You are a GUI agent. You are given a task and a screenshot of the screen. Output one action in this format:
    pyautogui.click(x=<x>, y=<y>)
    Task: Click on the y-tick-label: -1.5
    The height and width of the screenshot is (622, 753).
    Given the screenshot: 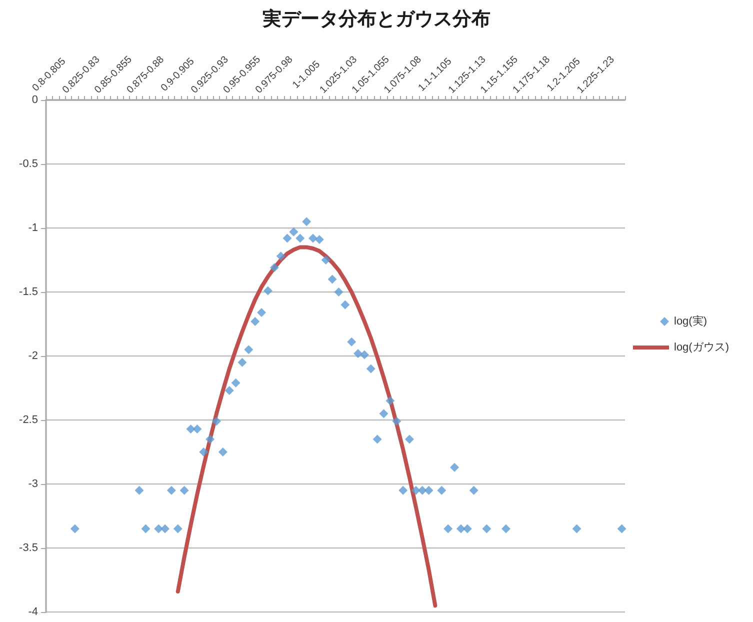 What is the action you would take?
    pyautogui.click(x=28, y=292)
    